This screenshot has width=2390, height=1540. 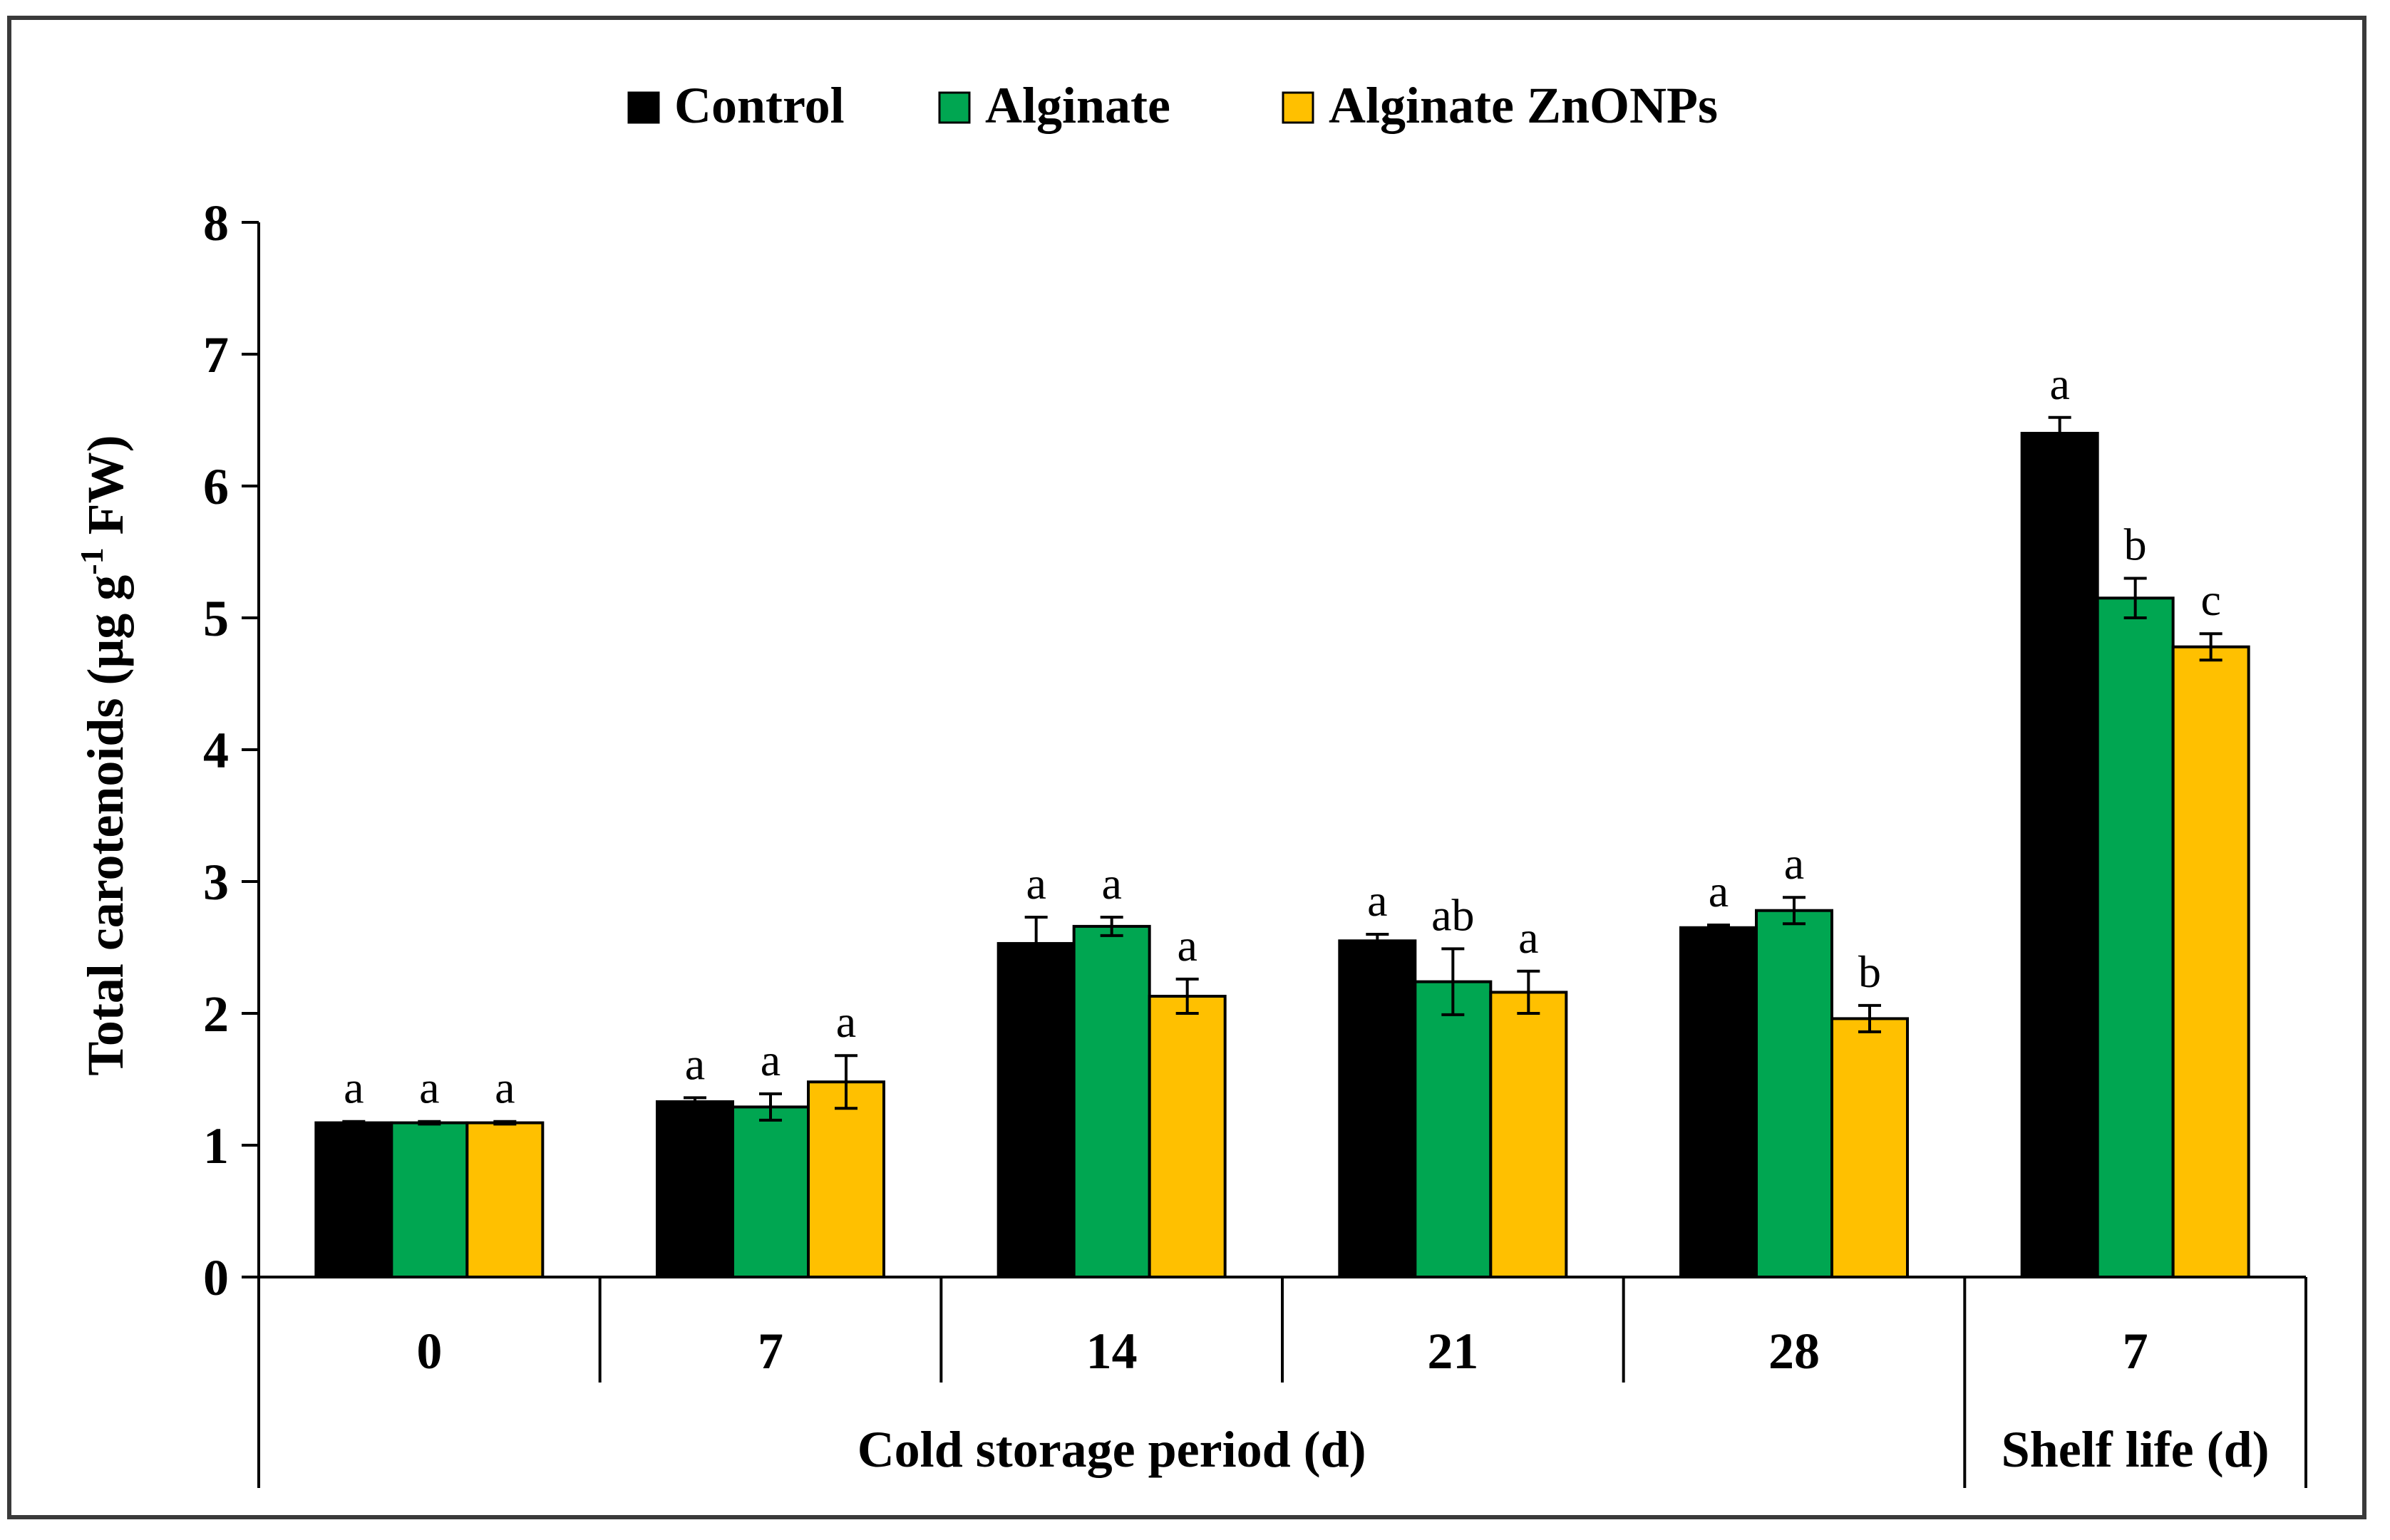 What do you see at coordinates (1111, 1449) in the screenshot?
I see `x-group-label: Cold storage period (d)` at bounding box center [1111, 1449].